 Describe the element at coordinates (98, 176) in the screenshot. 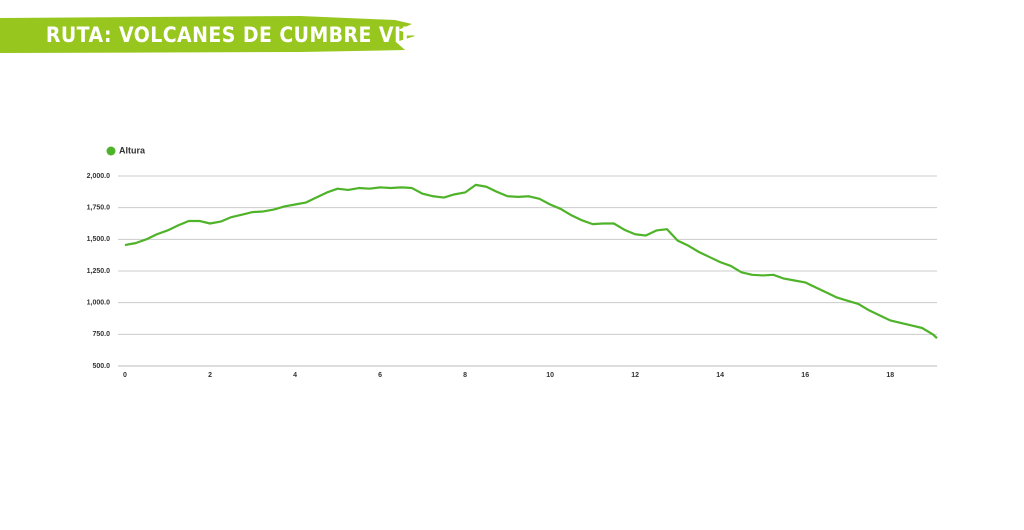

I see `y-tick-label: 2,000.0` at that location.